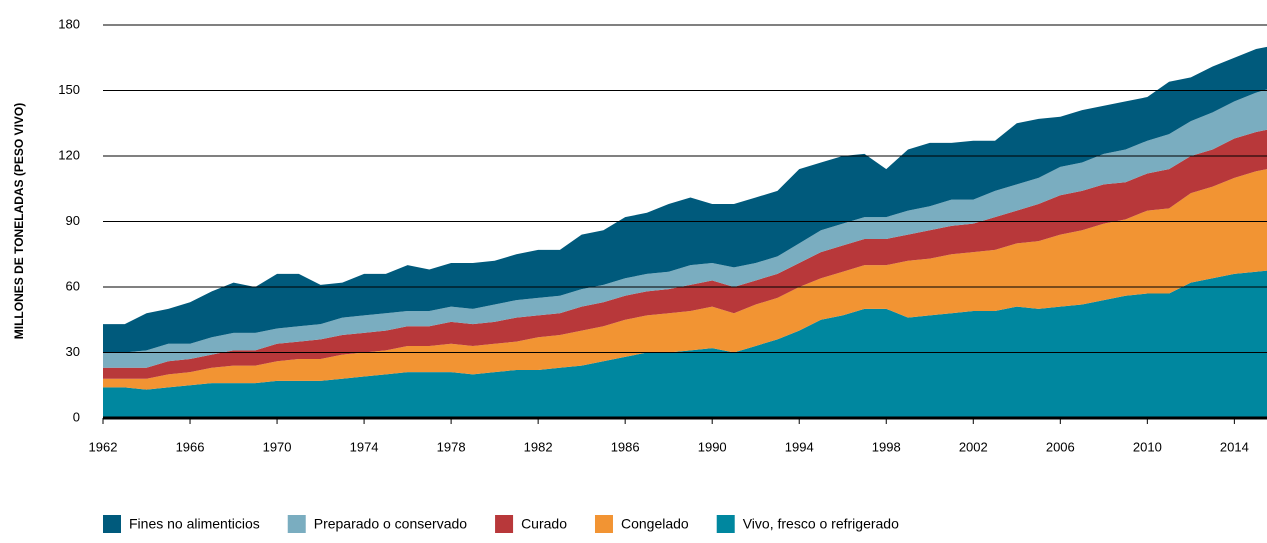  I want to click on x-tick-label: 1966, so click(190, 446).